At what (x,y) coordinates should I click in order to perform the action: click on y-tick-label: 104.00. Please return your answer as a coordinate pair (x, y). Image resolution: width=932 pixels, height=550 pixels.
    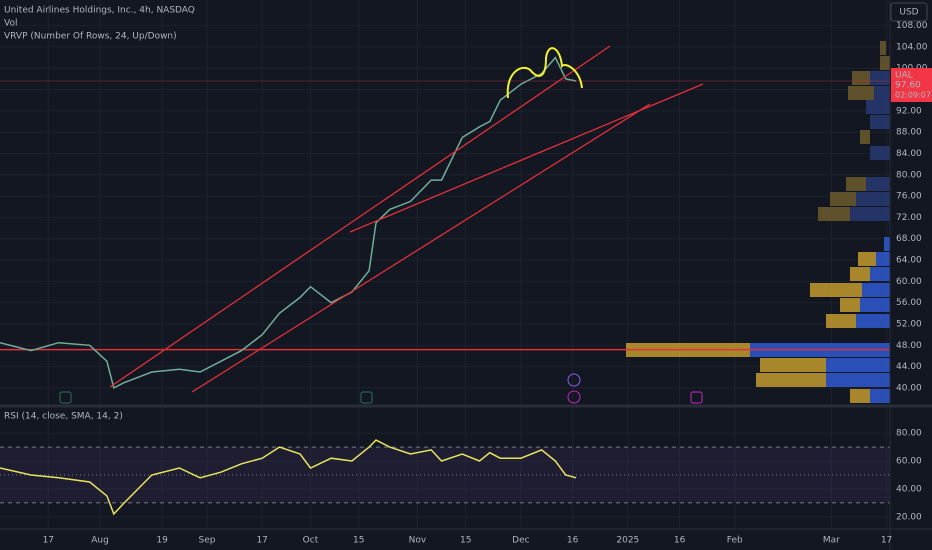
    Looking at the image, I should click on (912, 47).